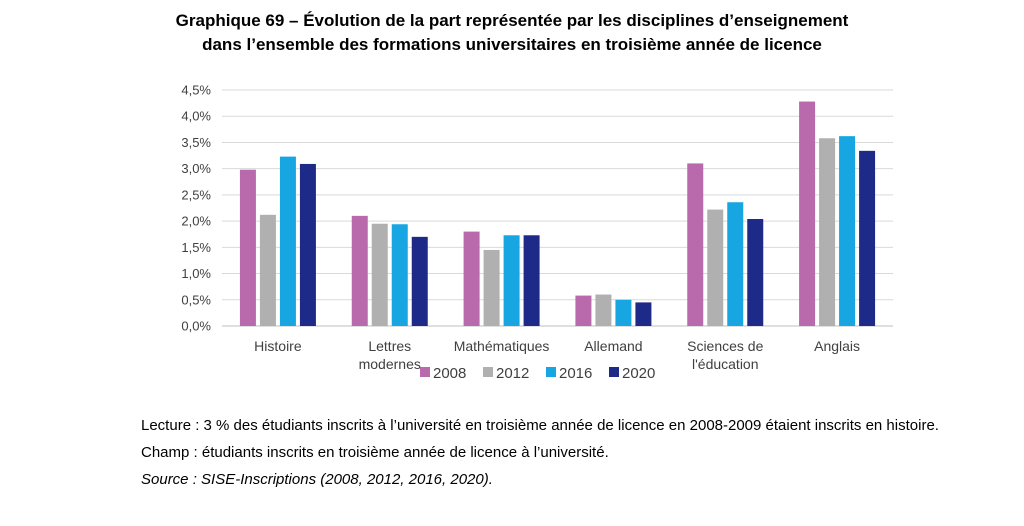 The height and width of the screenshot is (526, 1024). Describe the element at coordinates (512, 373) in the screenshot. I see `legend-label-2012: 2012` at that location.